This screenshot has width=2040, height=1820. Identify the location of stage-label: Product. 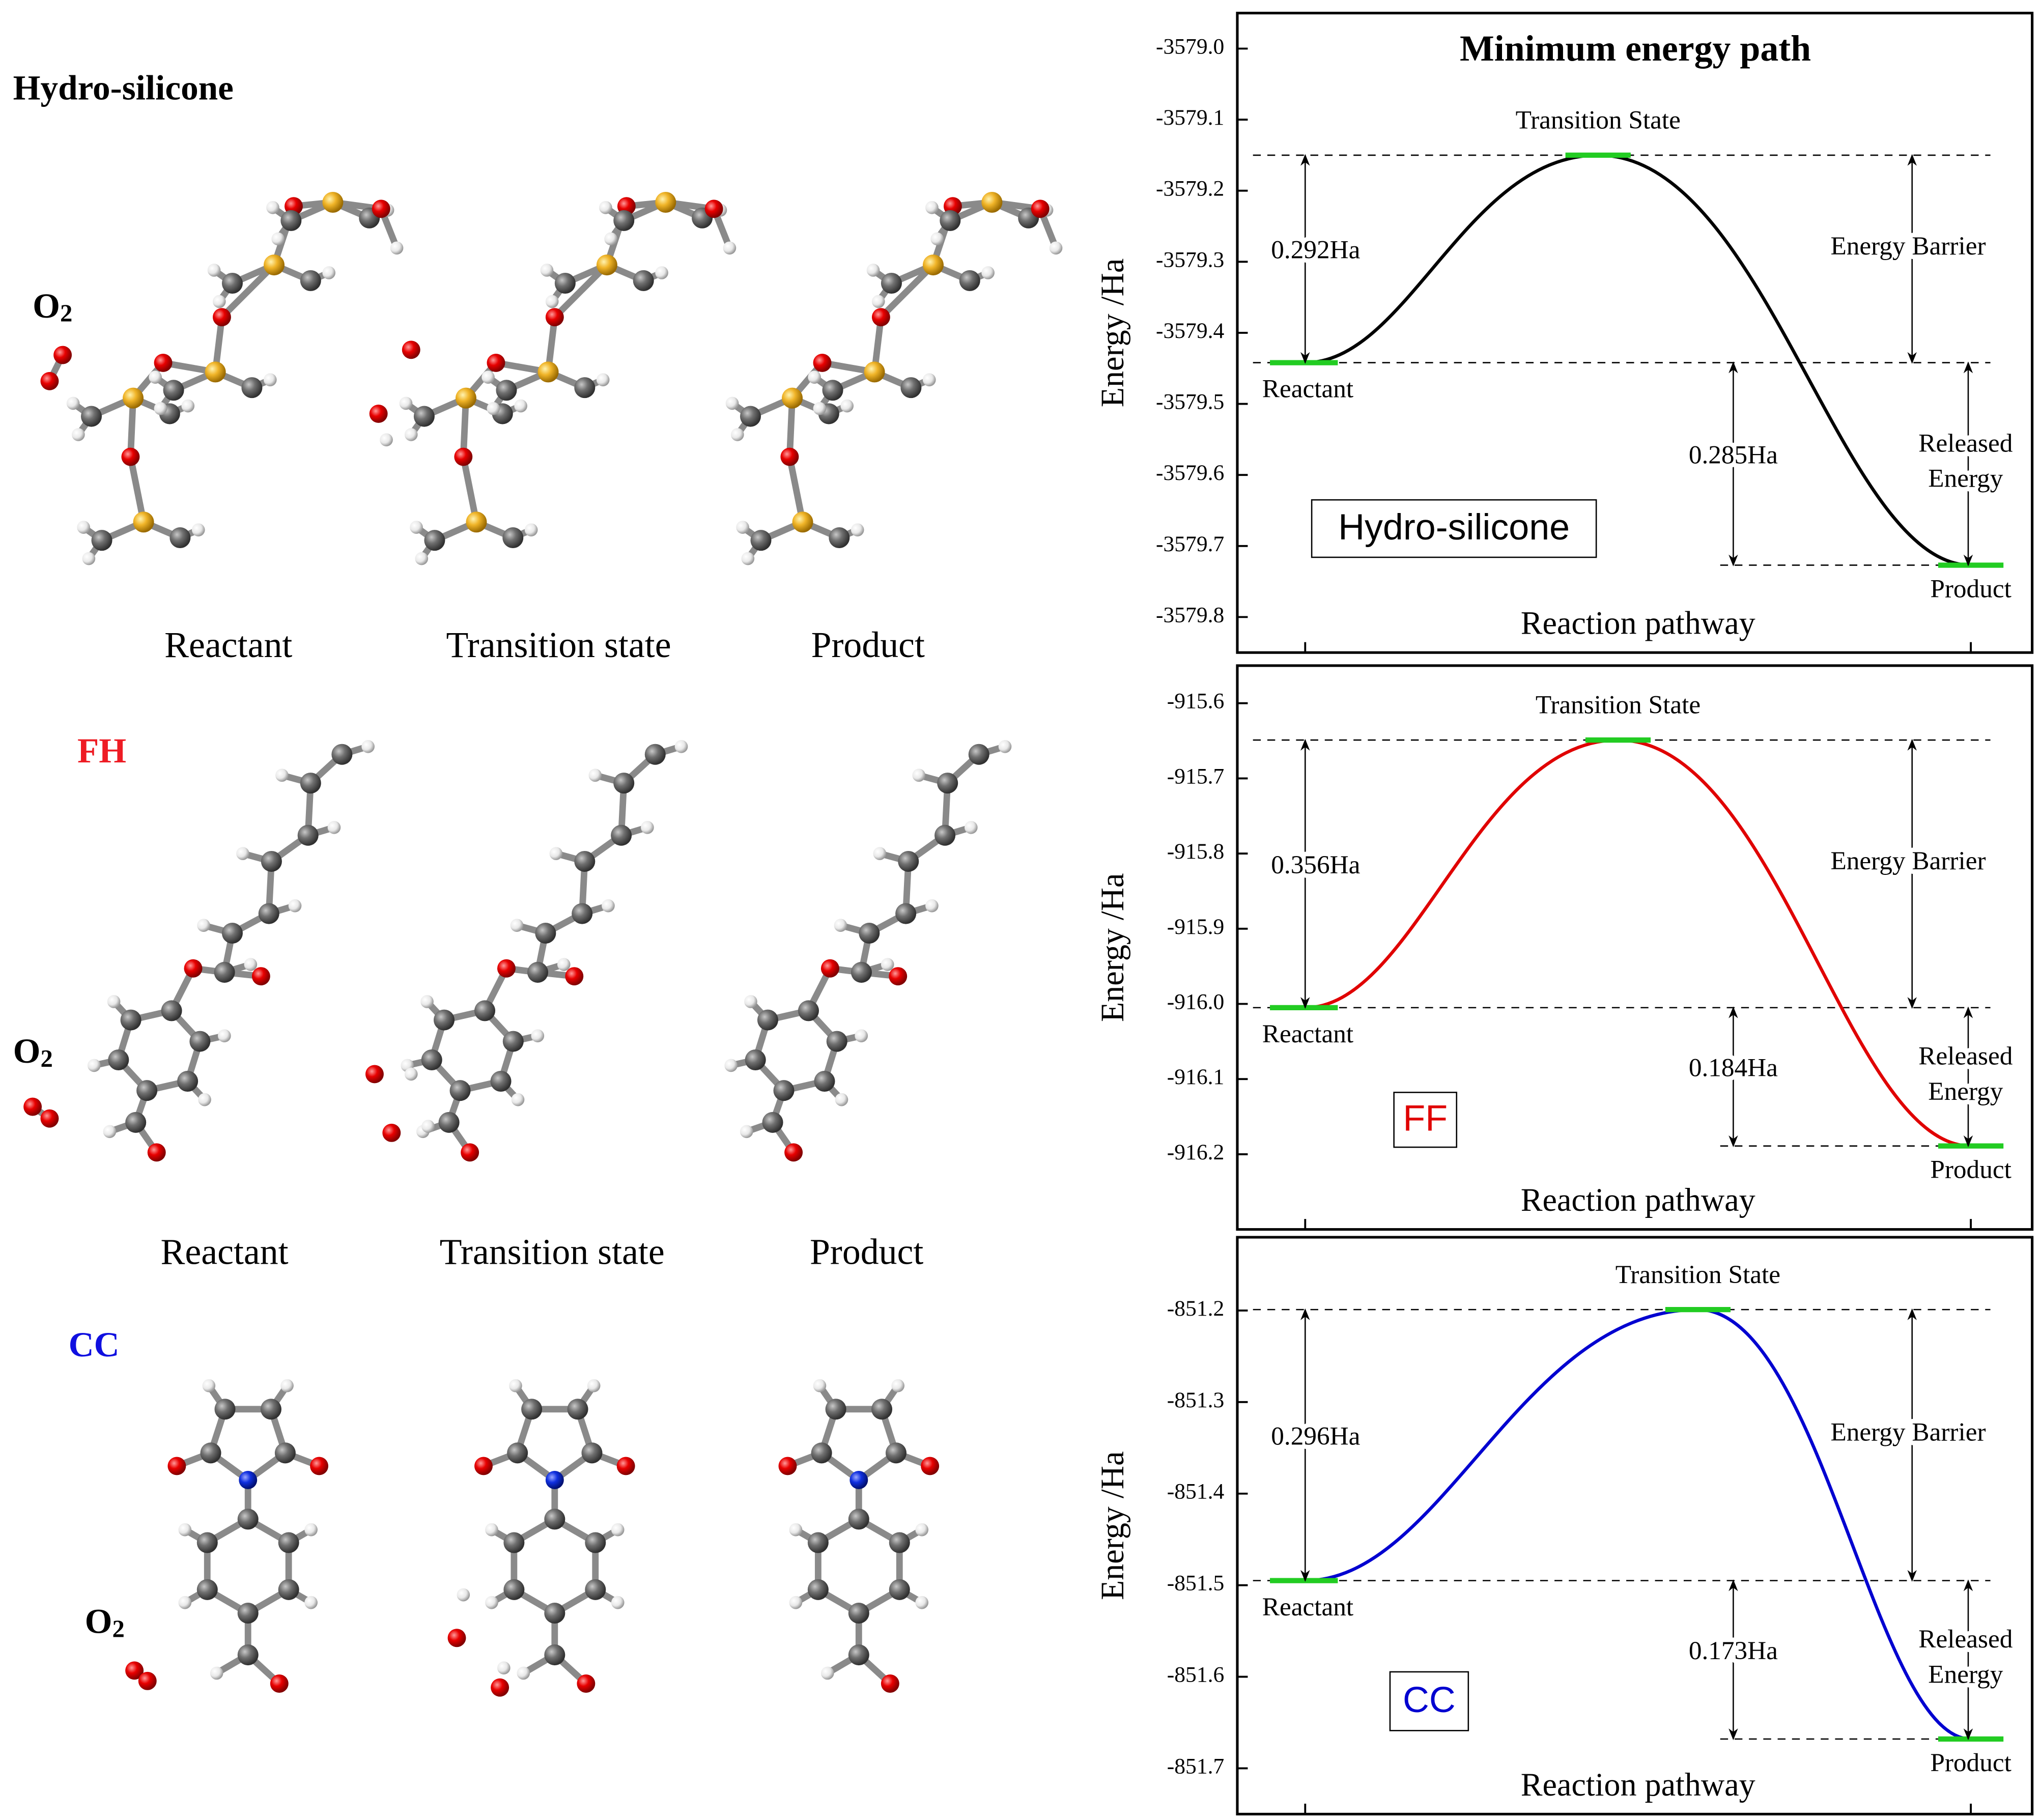
(866, 1251).